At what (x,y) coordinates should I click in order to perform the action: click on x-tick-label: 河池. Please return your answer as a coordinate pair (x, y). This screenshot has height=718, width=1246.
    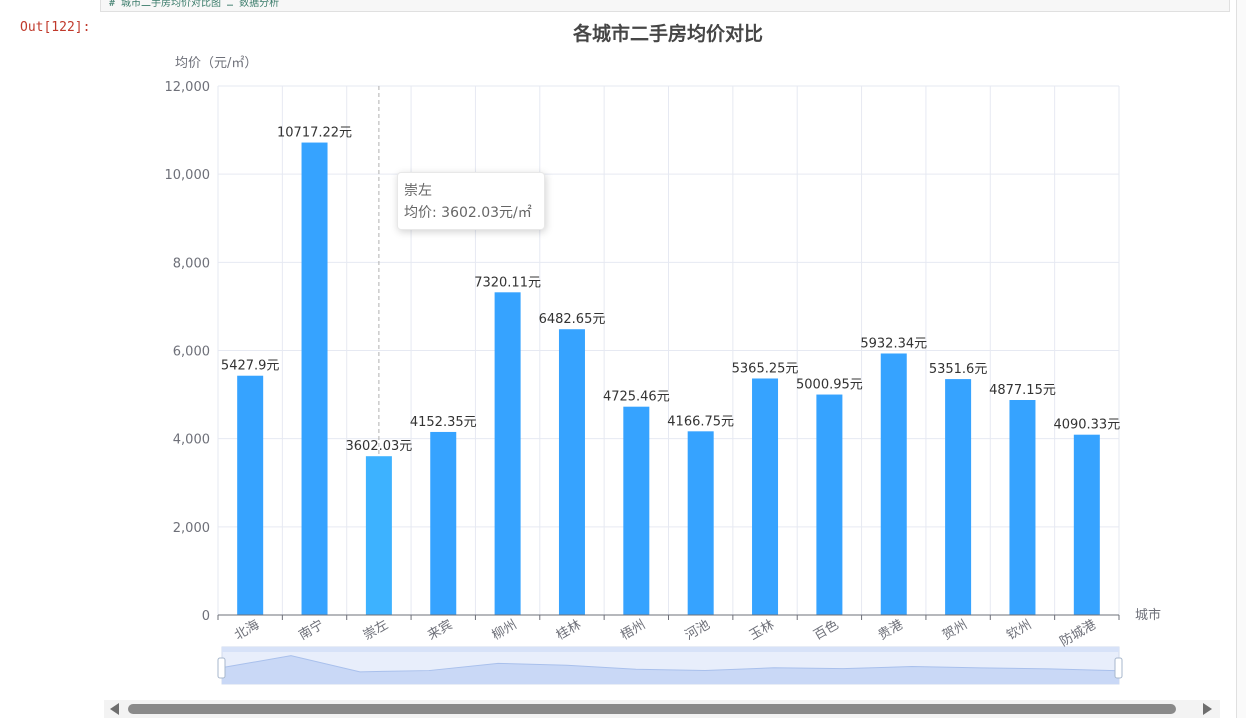
    Looking at the image, I should click on (698, 630).